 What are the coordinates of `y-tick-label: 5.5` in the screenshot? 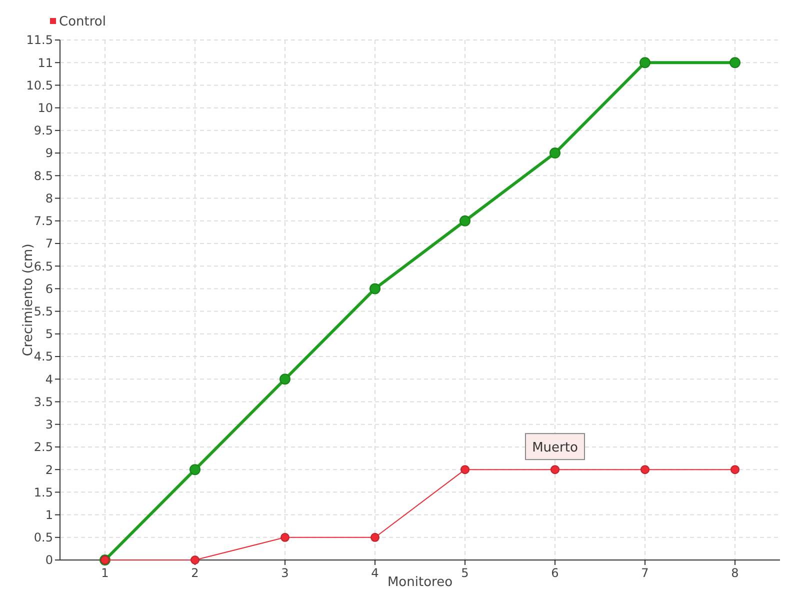 It's located at (43, 311).